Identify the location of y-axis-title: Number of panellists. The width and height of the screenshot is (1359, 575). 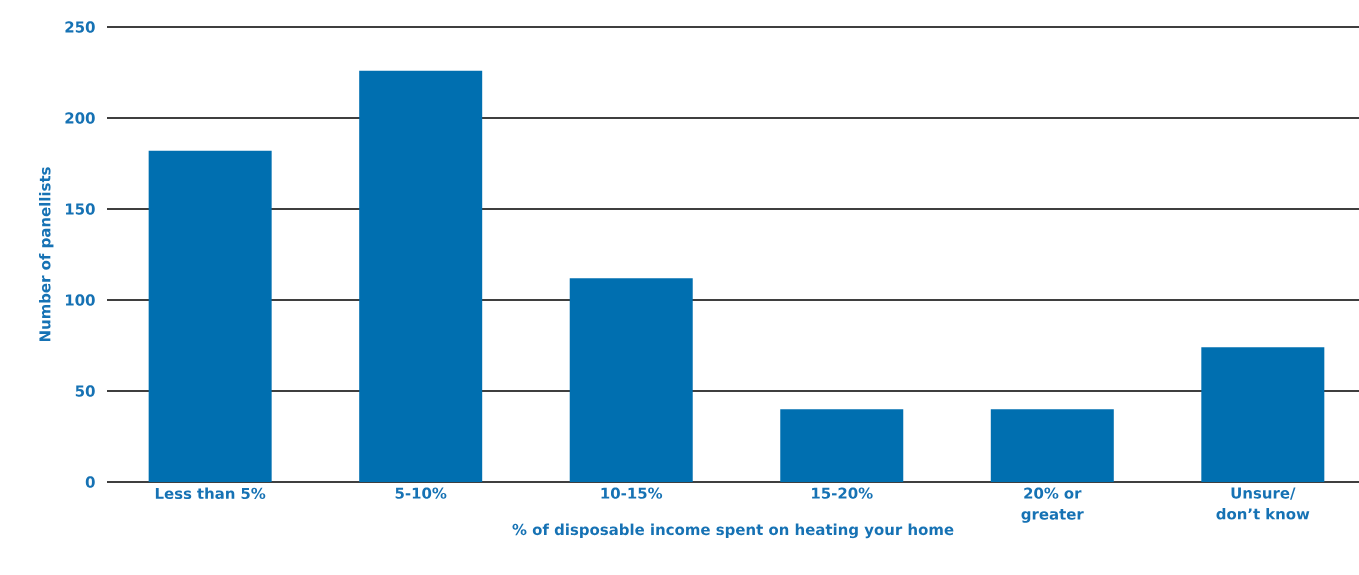
(46, 254).